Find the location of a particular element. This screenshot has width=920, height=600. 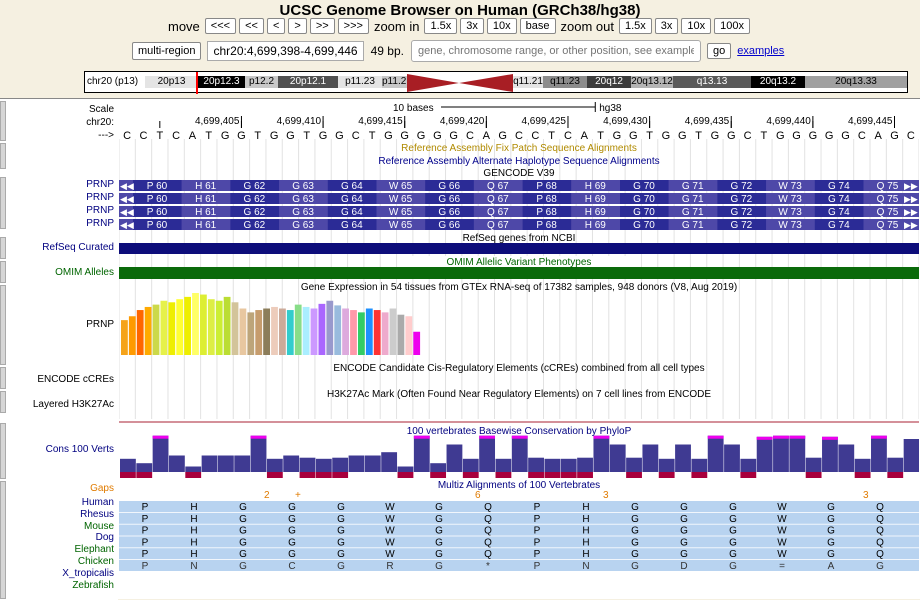

strand-label: ---> is located at coordinates (106, 135).